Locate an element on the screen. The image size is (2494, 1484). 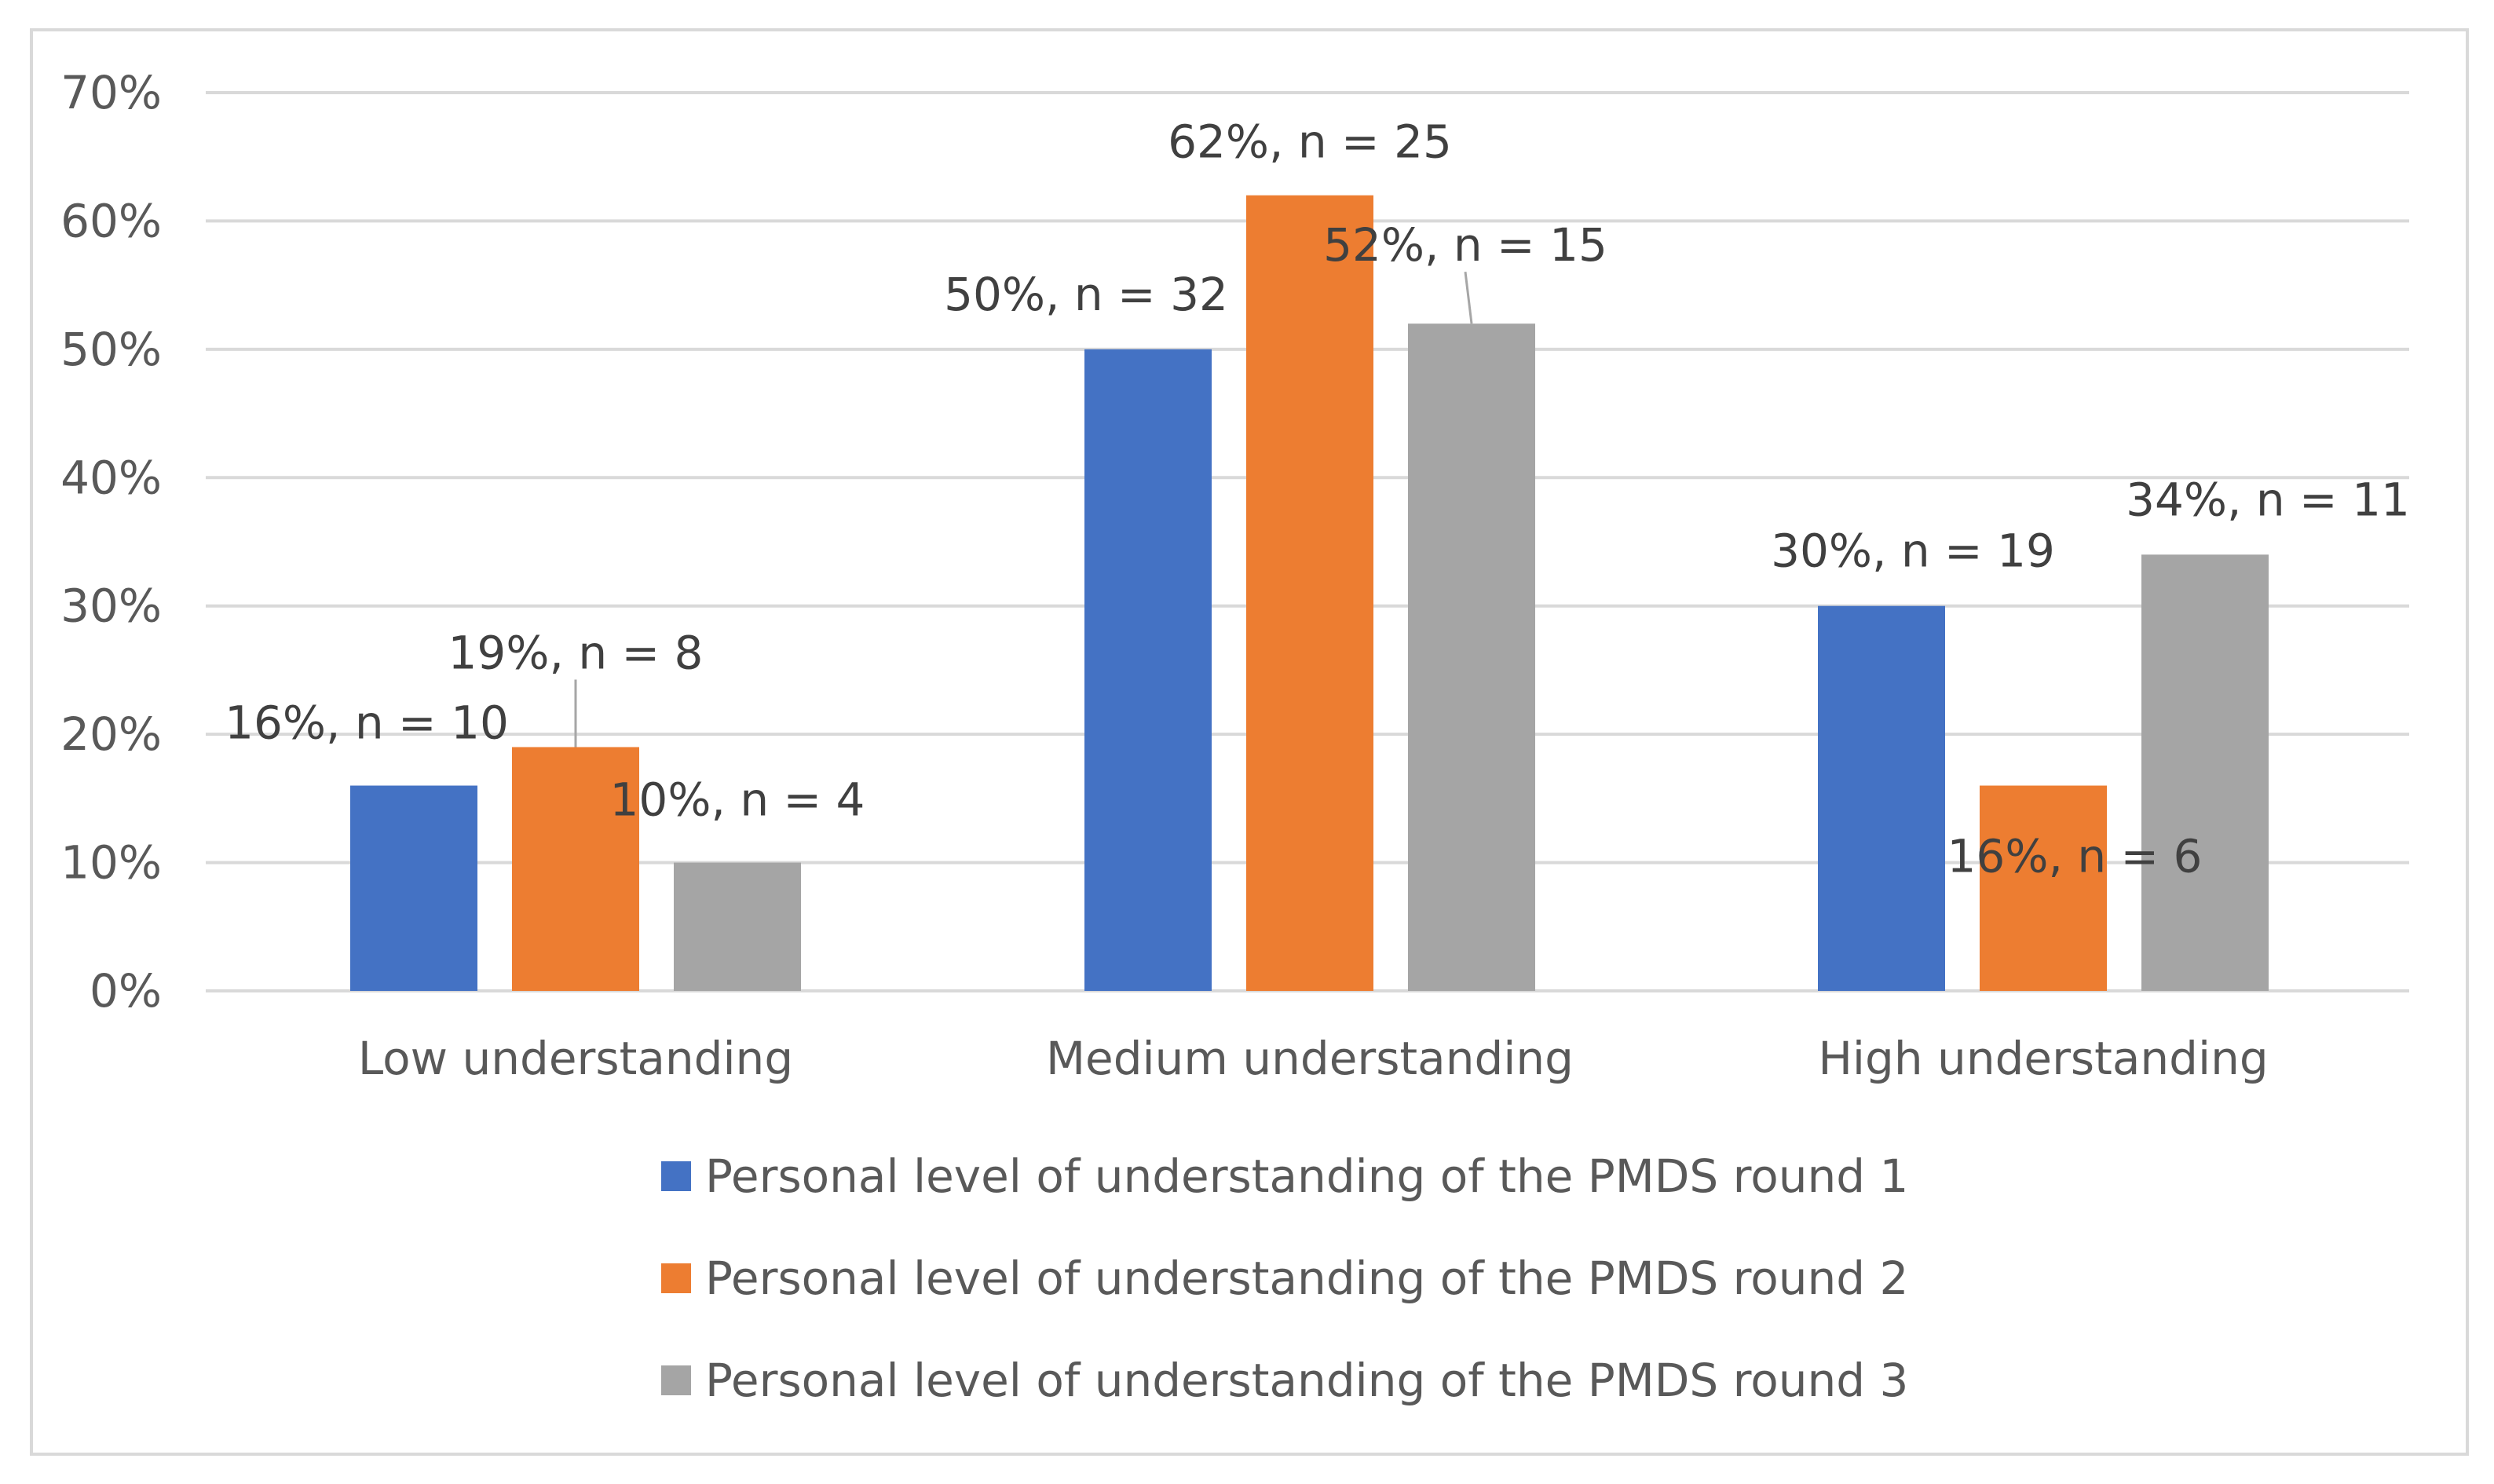
data-label: 34%, n = 11 is located at coordinates (2268, 500).